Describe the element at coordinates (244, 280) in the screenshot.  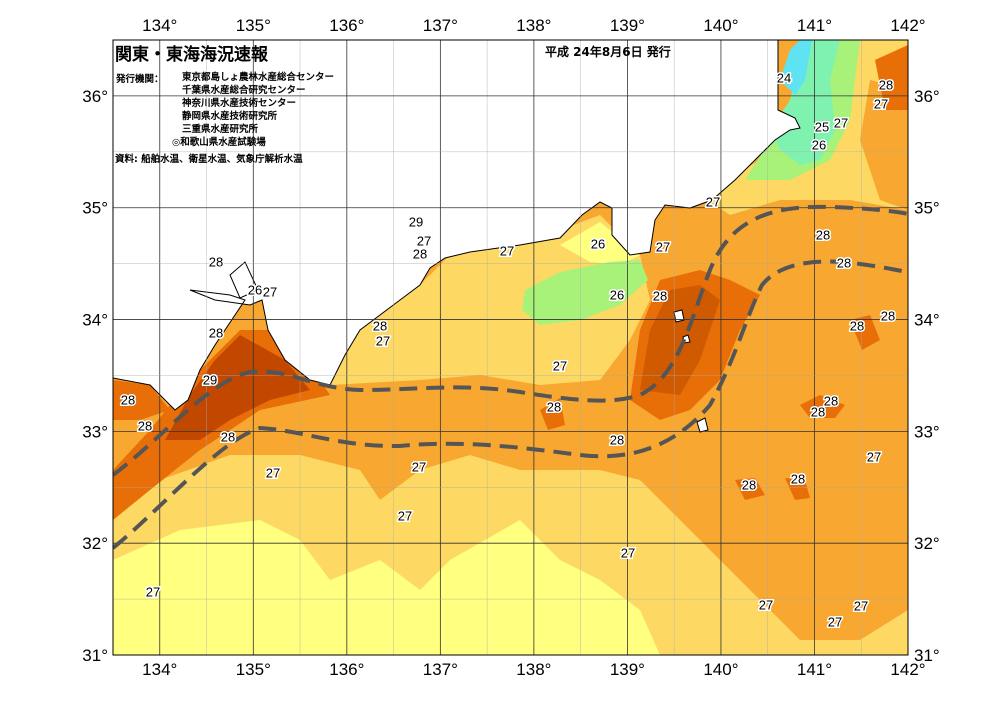
I see `land-awaji` at that location.